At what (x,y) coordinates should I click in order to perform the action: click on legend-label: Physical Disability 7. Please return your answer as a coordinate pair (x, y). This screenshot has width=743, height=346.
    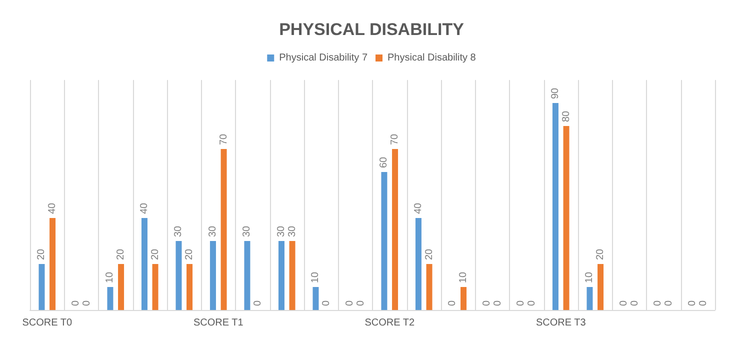
    Looking at the image, I should click on (323, 58).